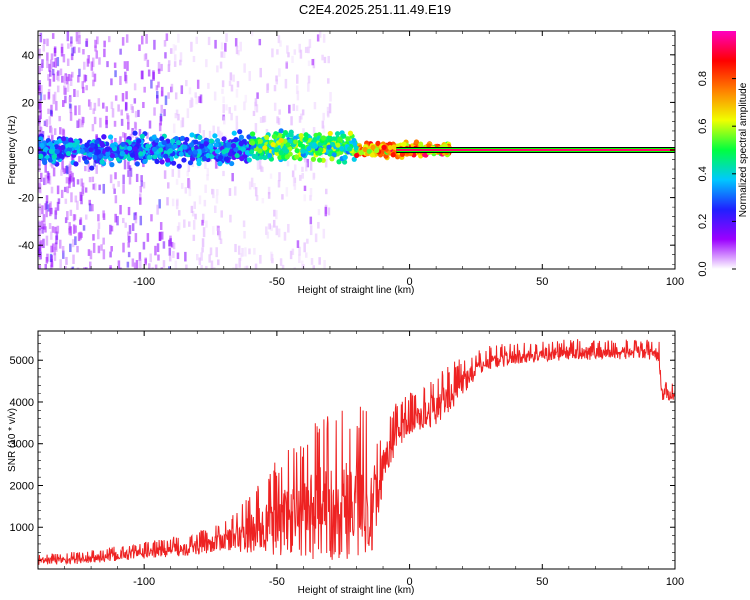 The height and width of the screenshot is (600, 750). Describe the element at coordinates (542, 582) in the screenshot. I see `snr-x-tick-label: 50` at that location.